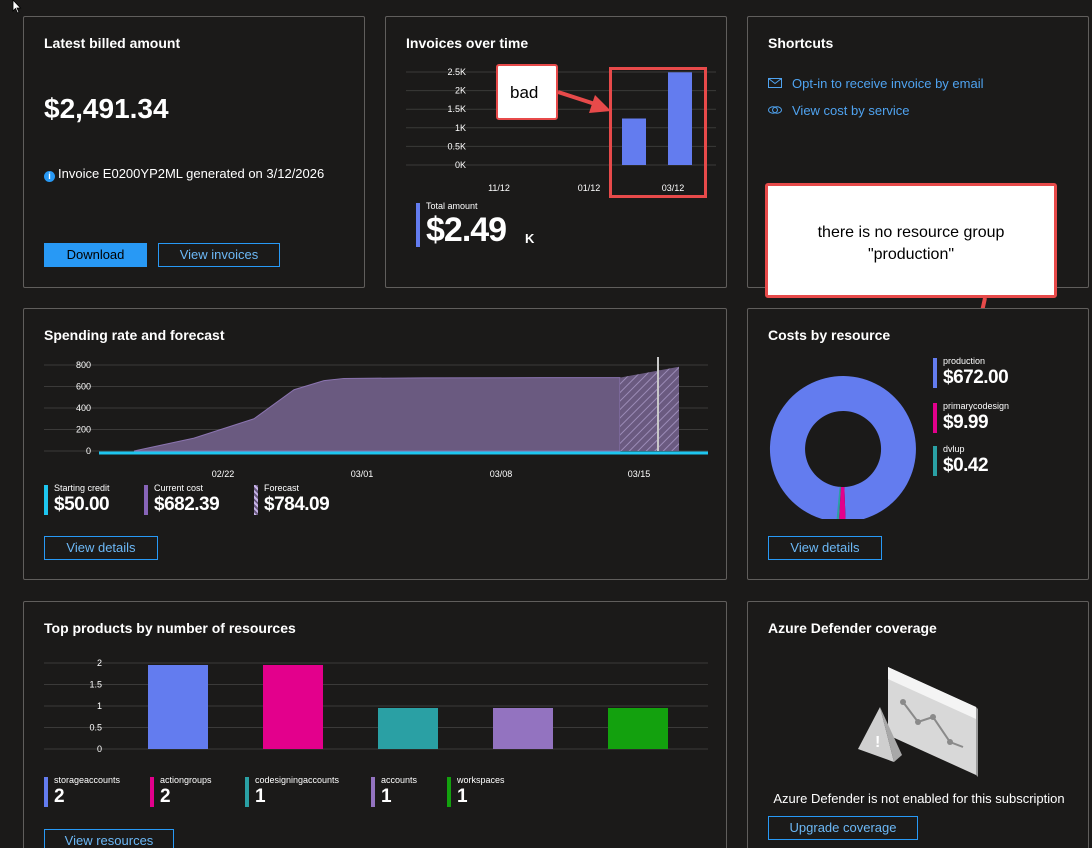 This screenshot has height=848, width=1092. Describe the element at coordinates (170, 628) in the screenshot. I see `top-products-title: Top products by number of resources` at that location.